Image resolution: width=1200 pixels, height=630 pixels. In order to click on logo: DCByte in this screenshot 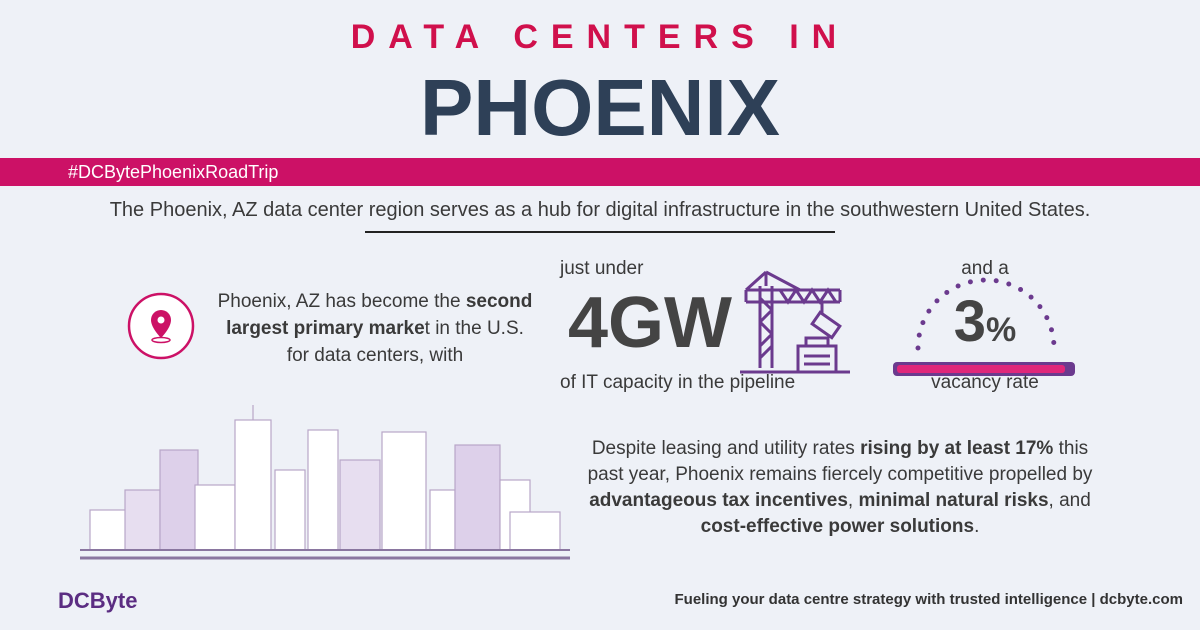, I will do `click(98, 600)`.